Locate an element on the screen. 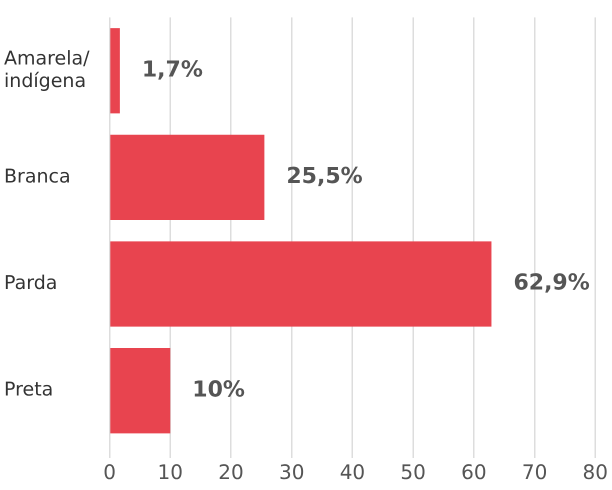 The height and width of the screenshot is (490, 612). data-label: 1,7% is located at coordinates (172, 69).